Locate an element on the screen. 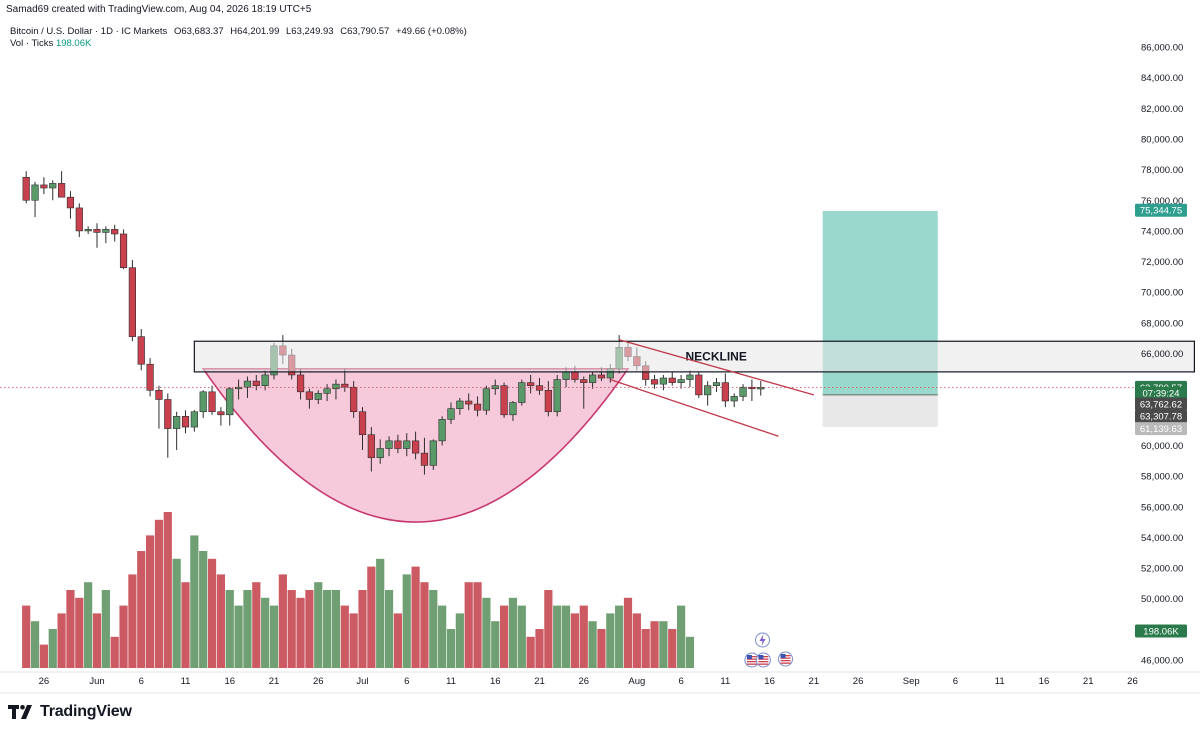  channel-lower-line is located at coordinates (694, 407).